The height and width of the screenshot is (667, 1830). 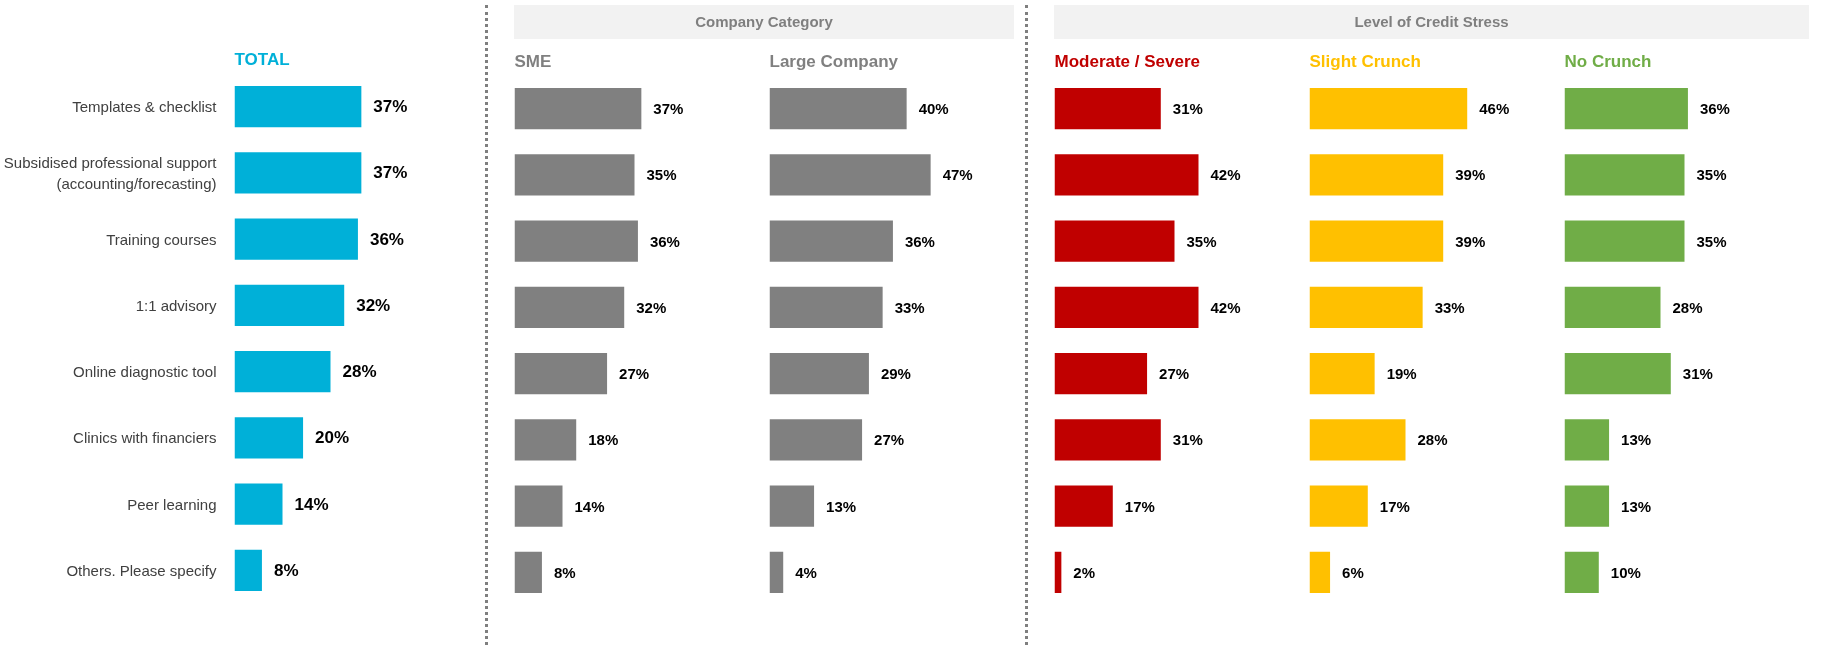 What do you see at coordinates (332, 438) in the screenshot?
I see `data-label: 20%` at bounding box center [332, 438].